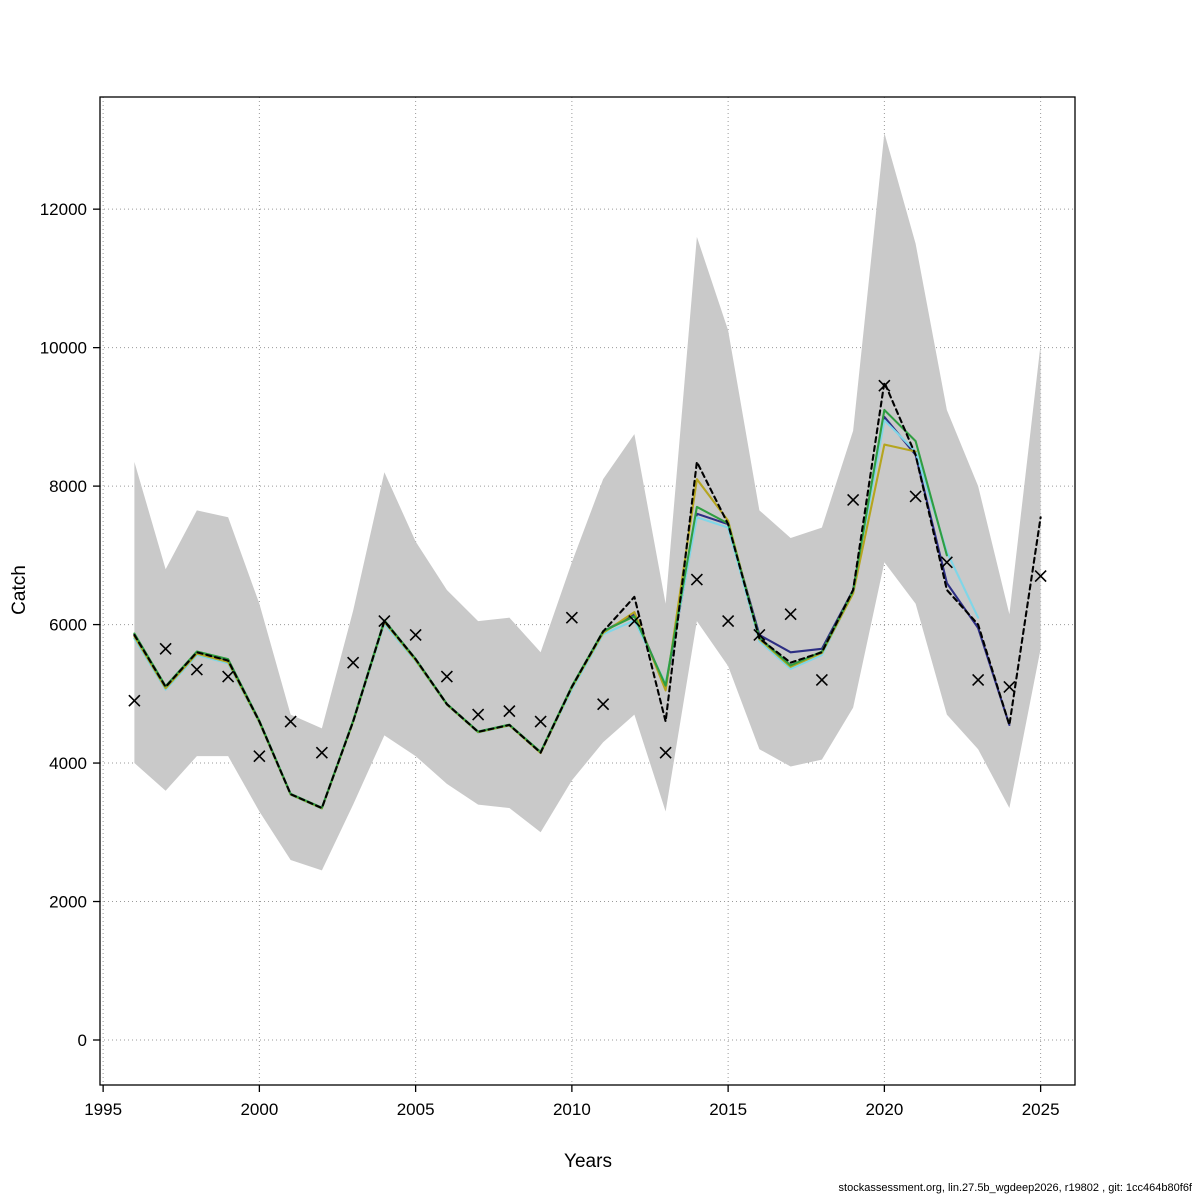 This screenshot has width=1200, height=1200. I want to click on x-tick-label: 2025, so click(1041, 1109).